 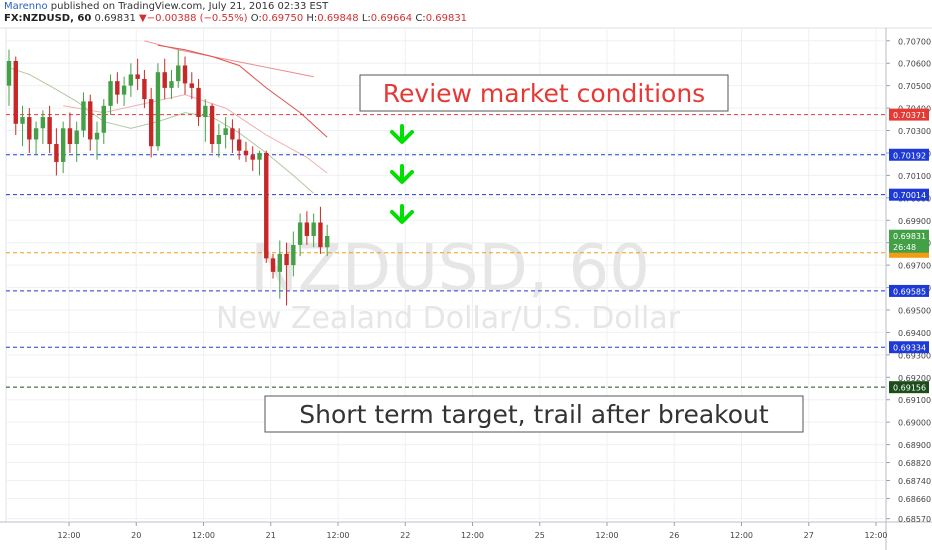 What do you see at coordinates (282, 18) in the screenshot?
I see `open-value: 0.69750` at bounding box center [282, 18].